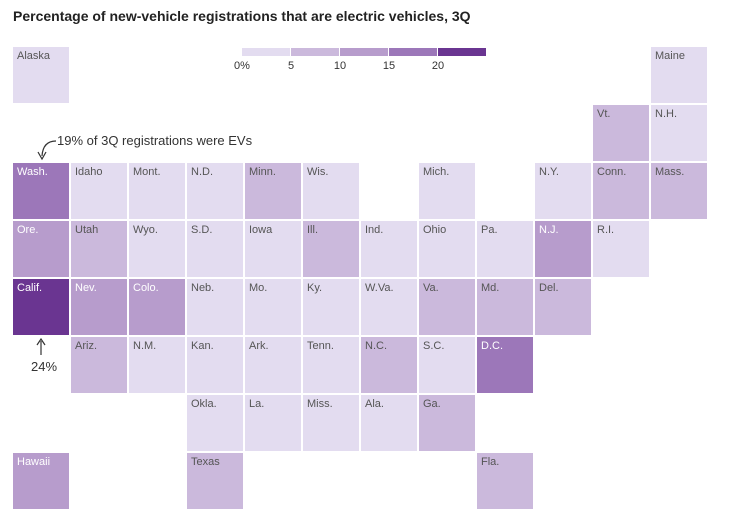 The image size is (734, 520). What do you see at coordinates (670, 172) in the screenshot?
I see `state-label: Mass.` at bounding box center [670, 172].